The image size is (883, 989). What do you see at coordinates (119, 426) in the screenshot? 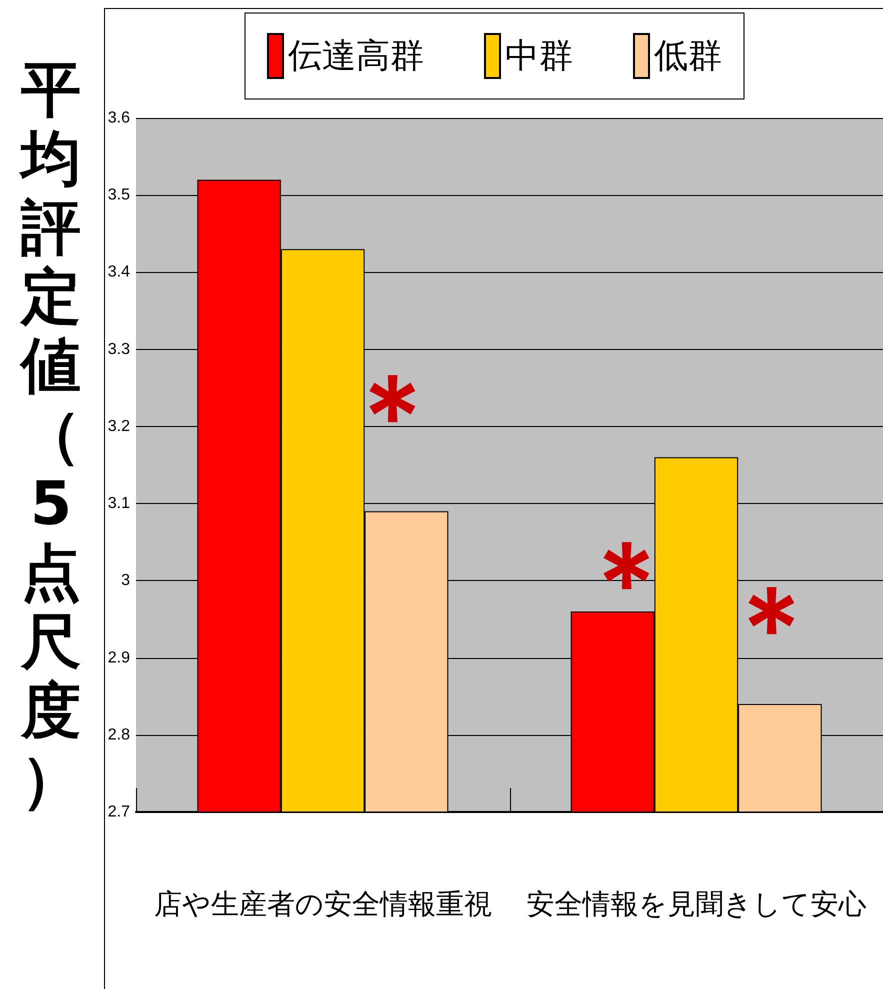
I see `y-tick-label: 3.2` at bounding box center [119, 426].